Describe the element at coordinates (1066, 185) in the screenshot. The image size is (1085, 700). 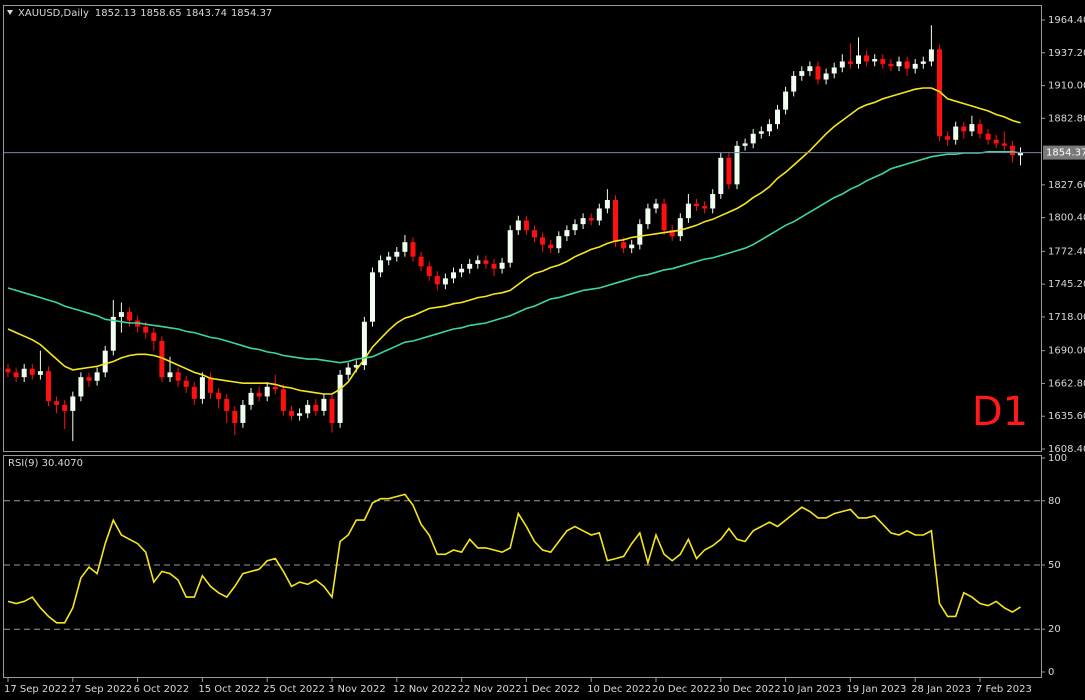
I see `y-tick-label: 1827.60` at that location.